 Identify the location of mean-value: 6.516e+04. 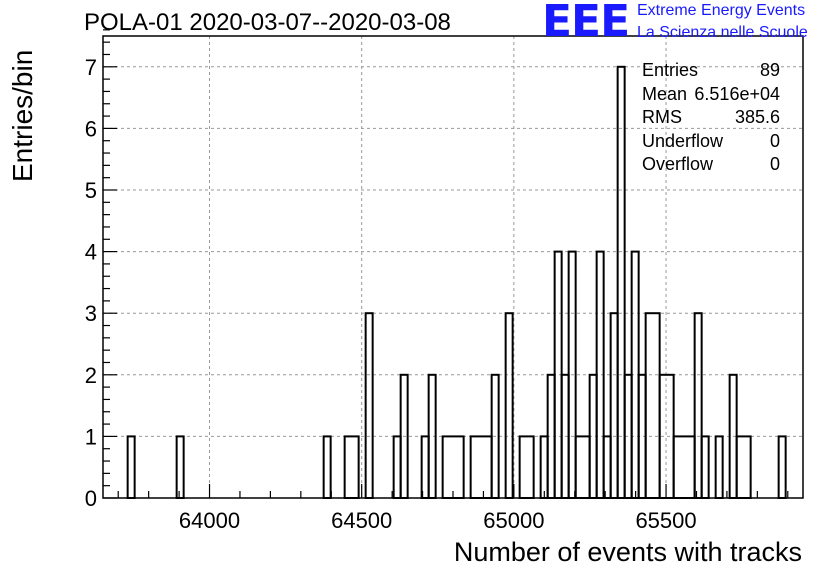
(737, 93).